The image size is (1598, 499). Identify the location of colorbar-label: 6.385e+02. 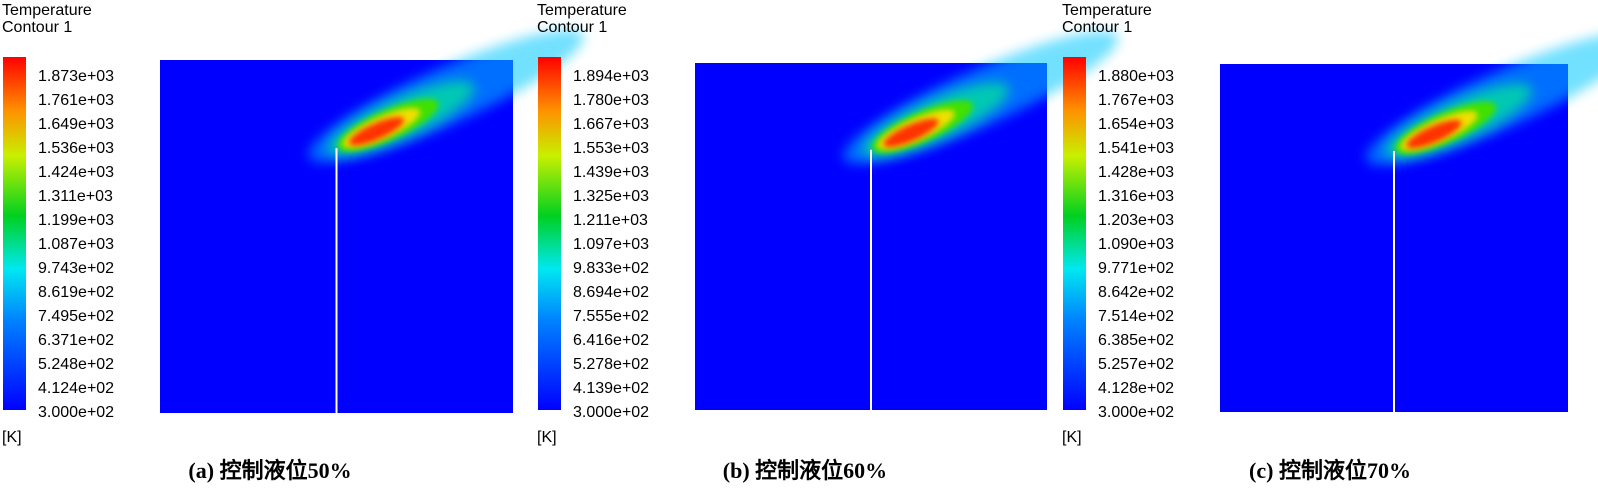
(1136, 340).